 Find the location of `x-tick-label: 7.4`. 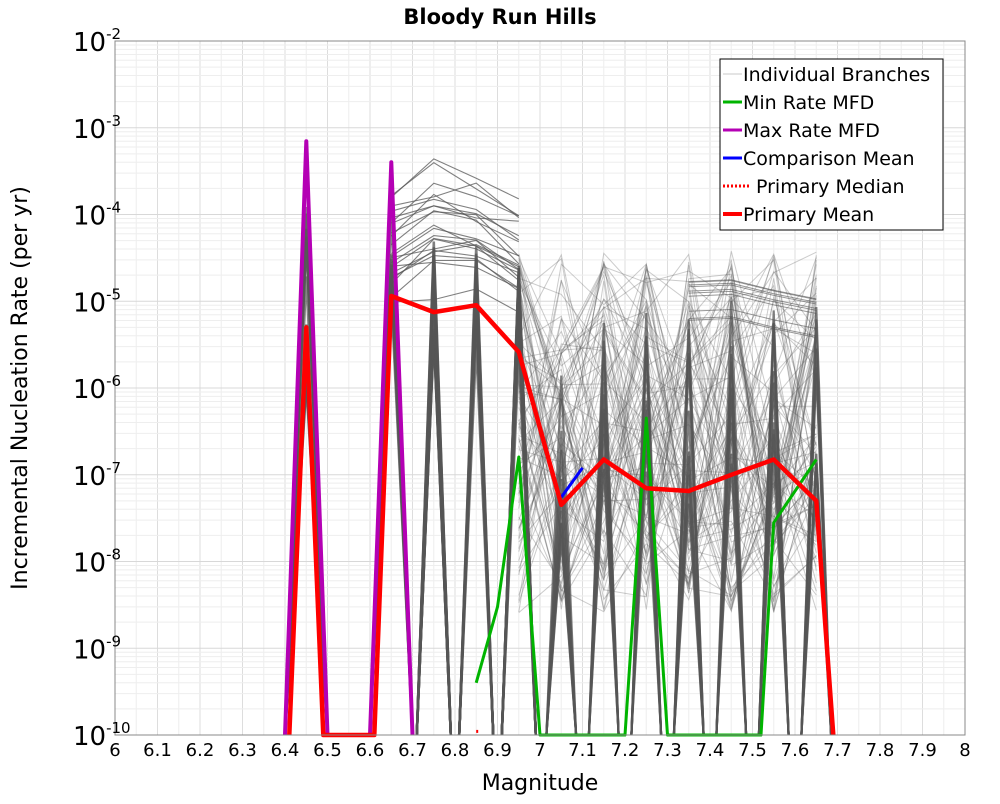

x-tick-label: 7.4 is located at coordinates (710, 750).